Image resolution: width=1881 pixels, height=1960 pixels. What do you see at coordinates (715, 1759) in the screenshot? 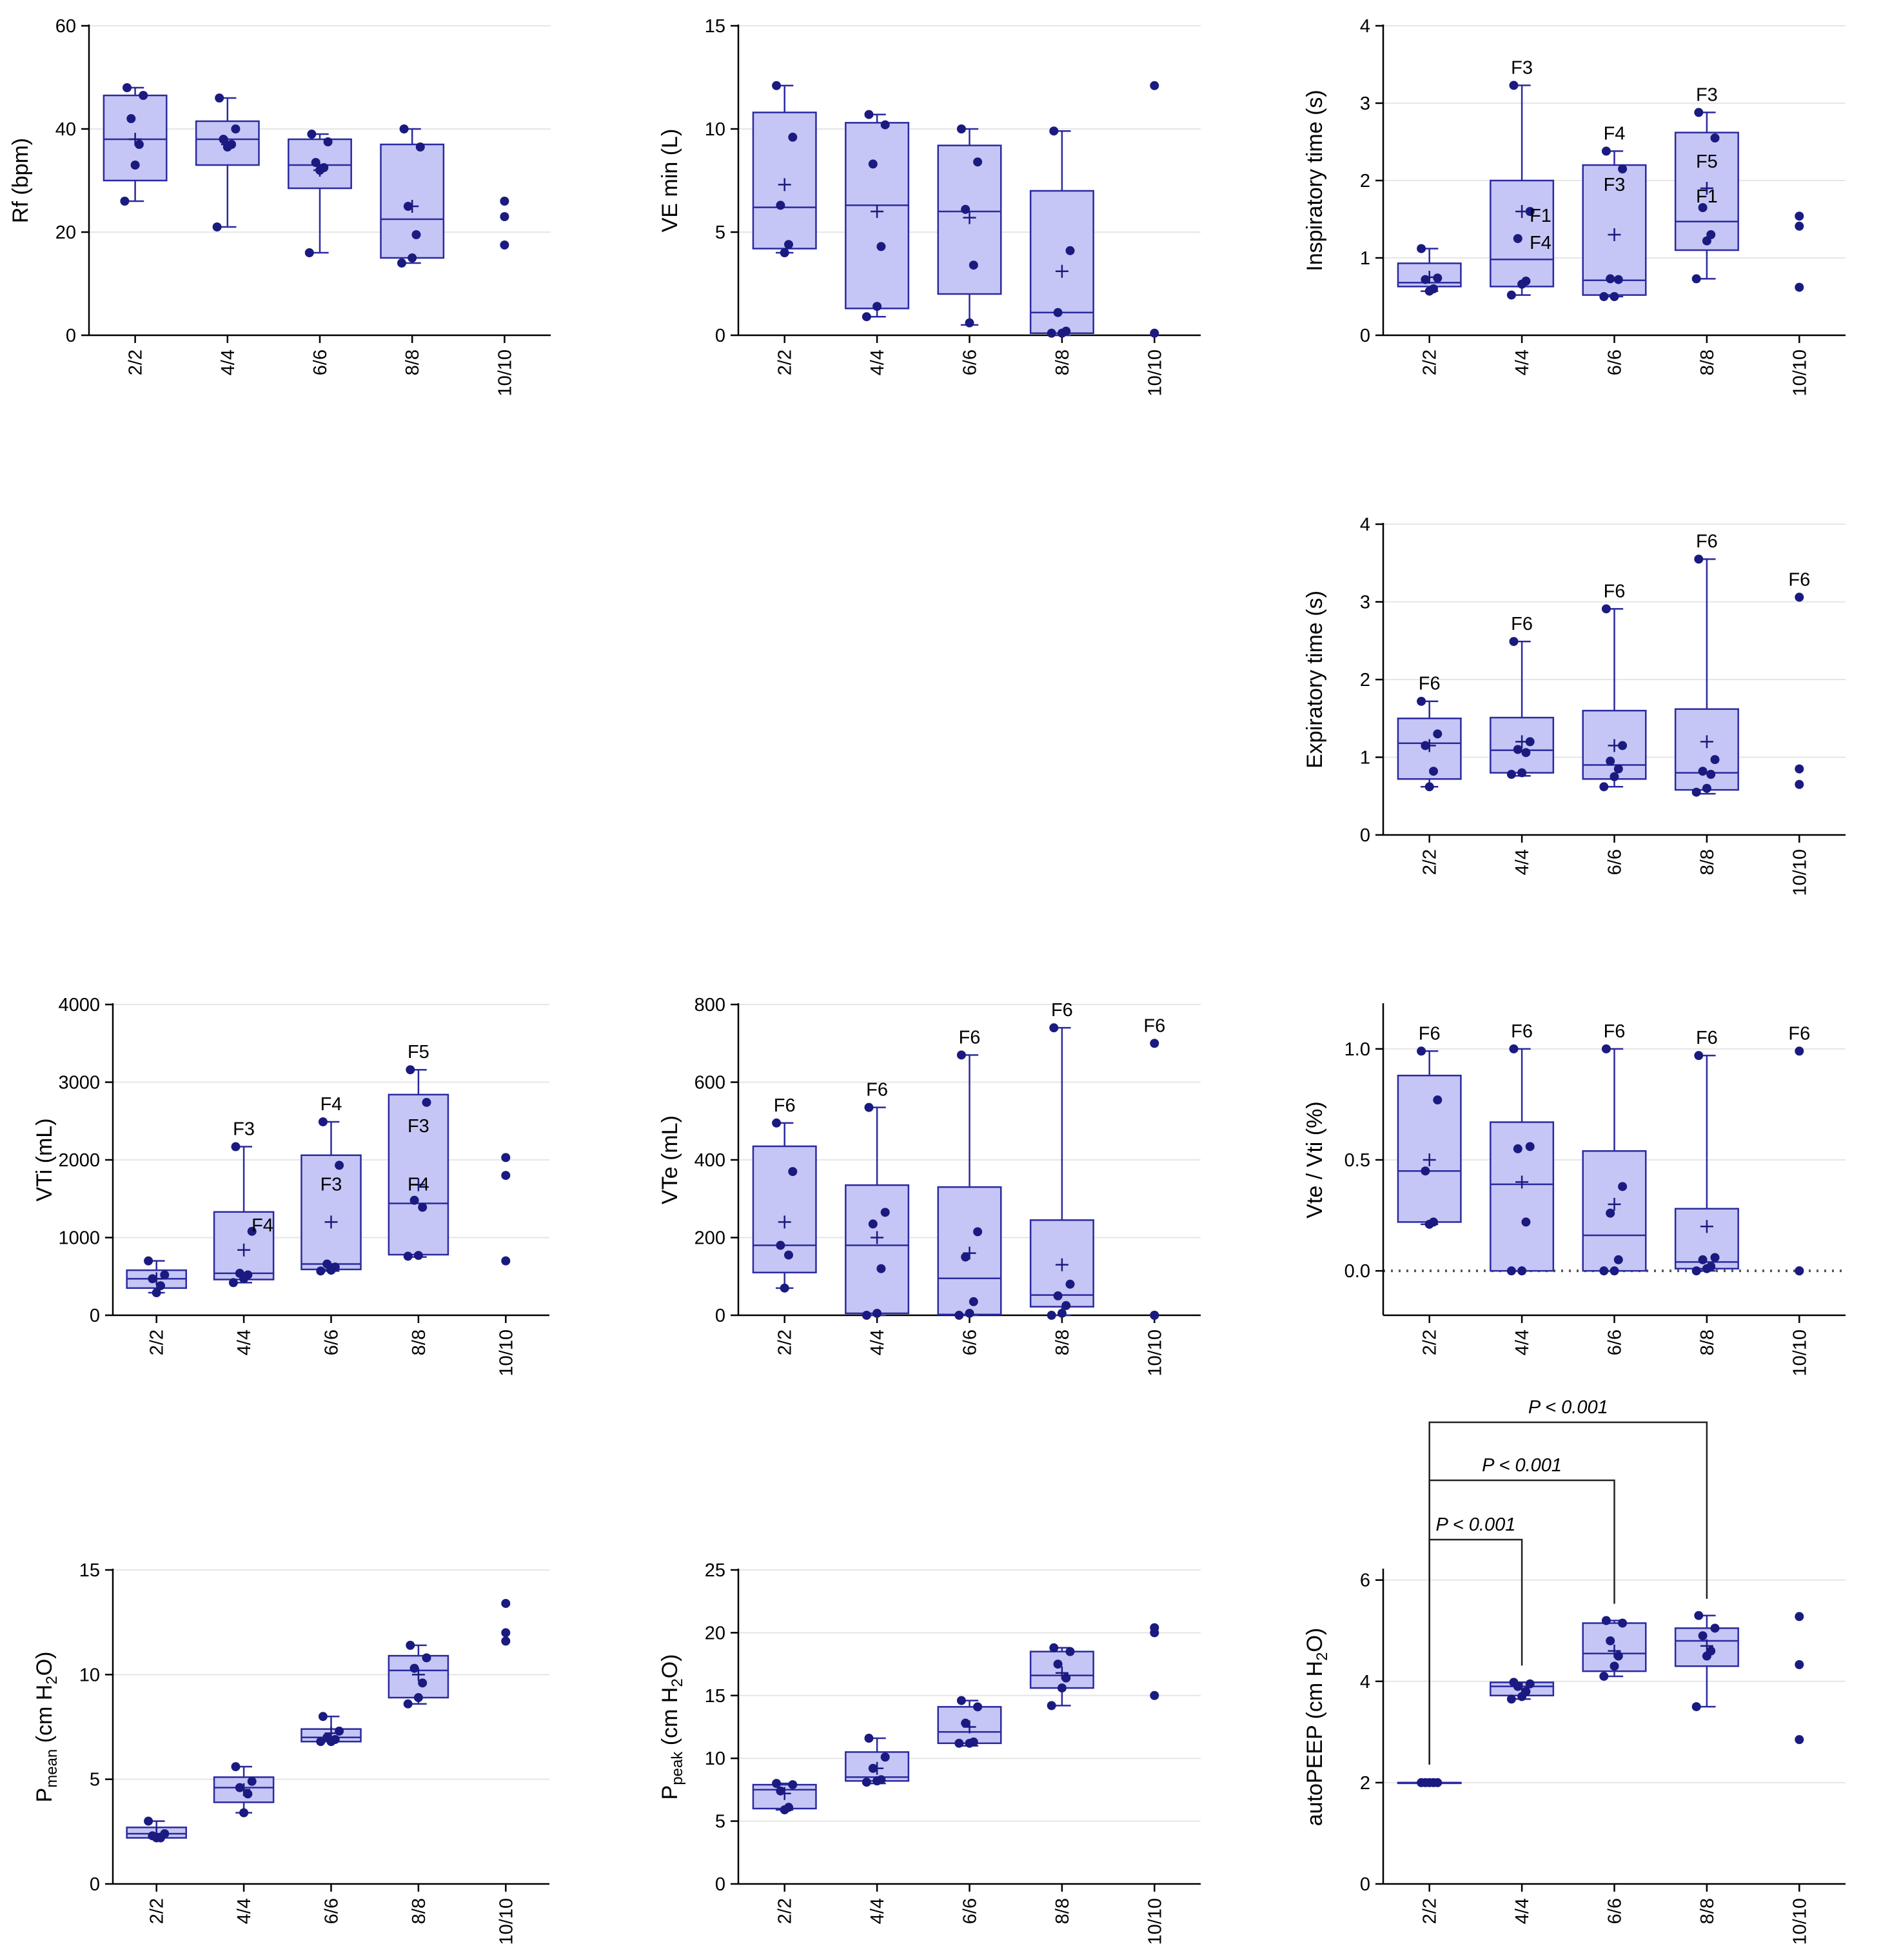
I see `y-tick-label: 10` at bounding box center [715, 1759].